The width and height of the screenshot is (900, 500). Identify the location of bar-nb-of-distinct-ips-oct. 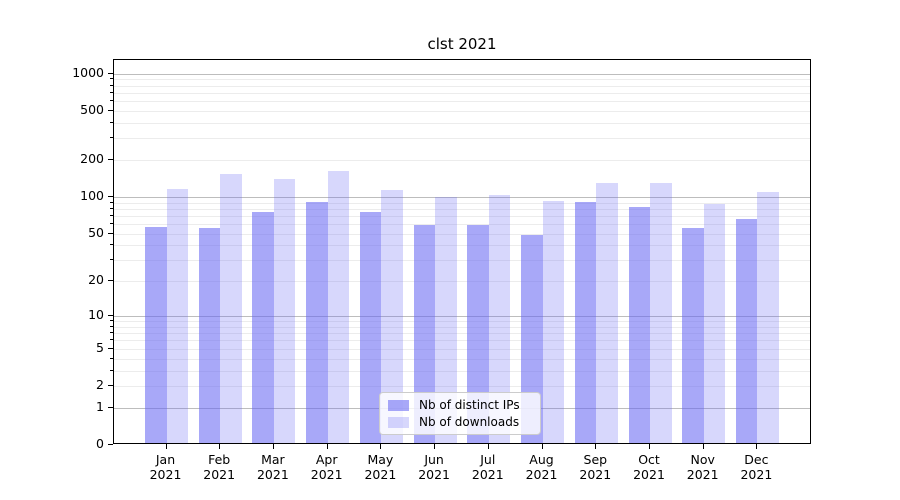
(639, 325).